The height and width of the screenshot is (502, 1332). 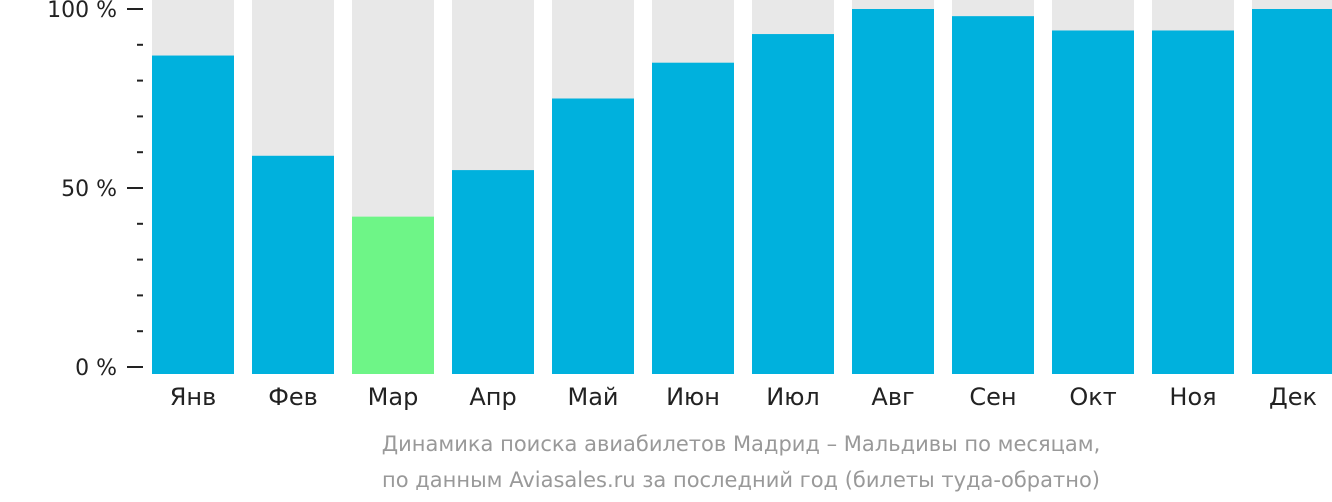 What do you see at coordinates (492, 397) in the screenshot?
I see `x-tick-label: Апр` at bounding box center [492, 397].